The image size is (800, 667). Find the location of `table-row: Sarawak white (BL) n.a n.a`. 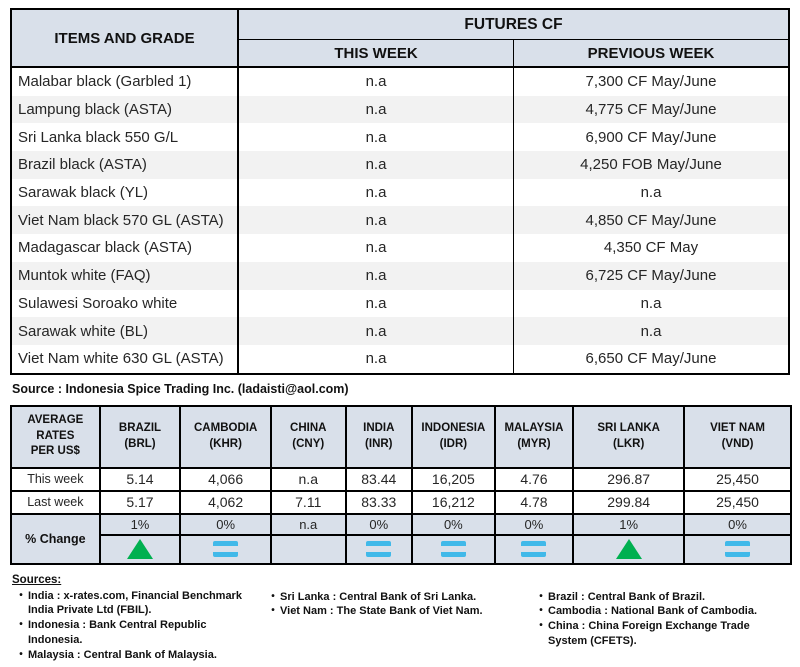

table-row: Sarawak white (BL) n.a n.a is located at coordinates (400, 331).